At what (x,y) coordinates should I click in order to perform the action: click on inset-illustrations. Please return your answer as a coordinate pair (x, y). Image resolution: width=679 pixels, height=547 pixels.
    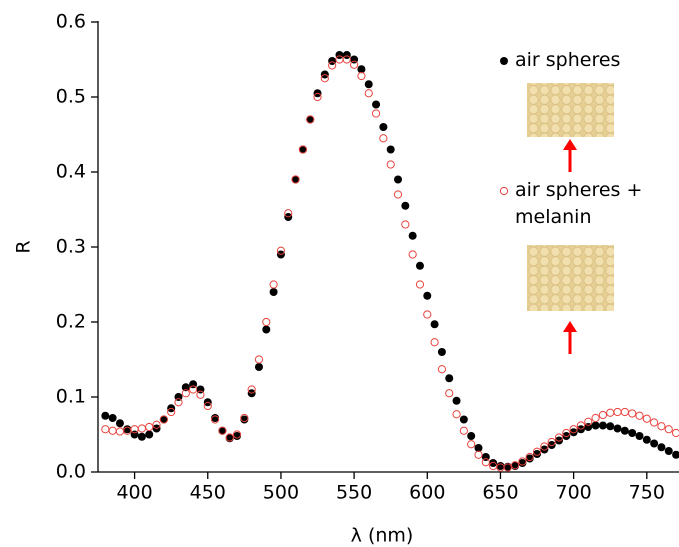
    Looking at the image, I should click on (570, 218).